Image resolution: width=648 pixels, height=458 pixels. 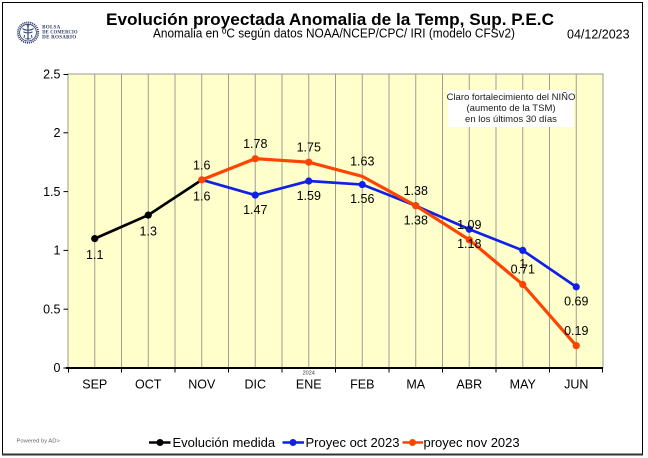 I want to click on svg-text: Powered by AD>, so click(x=39, y=442).